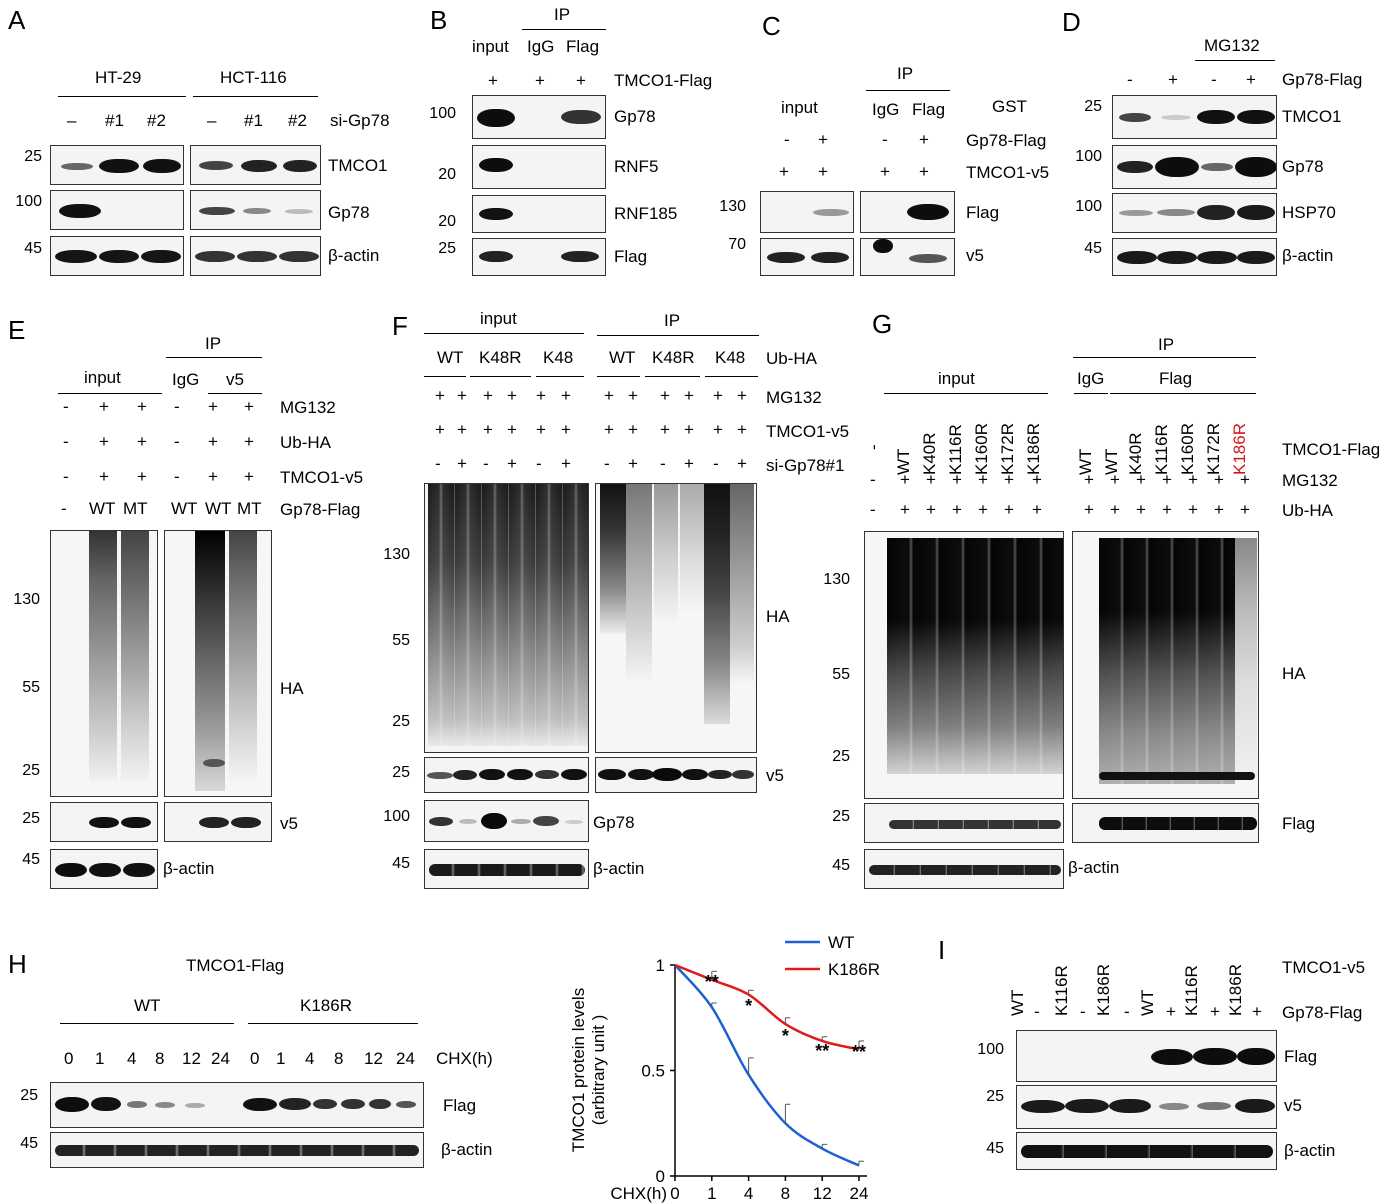 The height and width of the screenshot is (1204, 1396). What do you see at coordinates (942, 950) in the screenshot?
I see `panel-label-i: I` at bounding box center [942, 950].